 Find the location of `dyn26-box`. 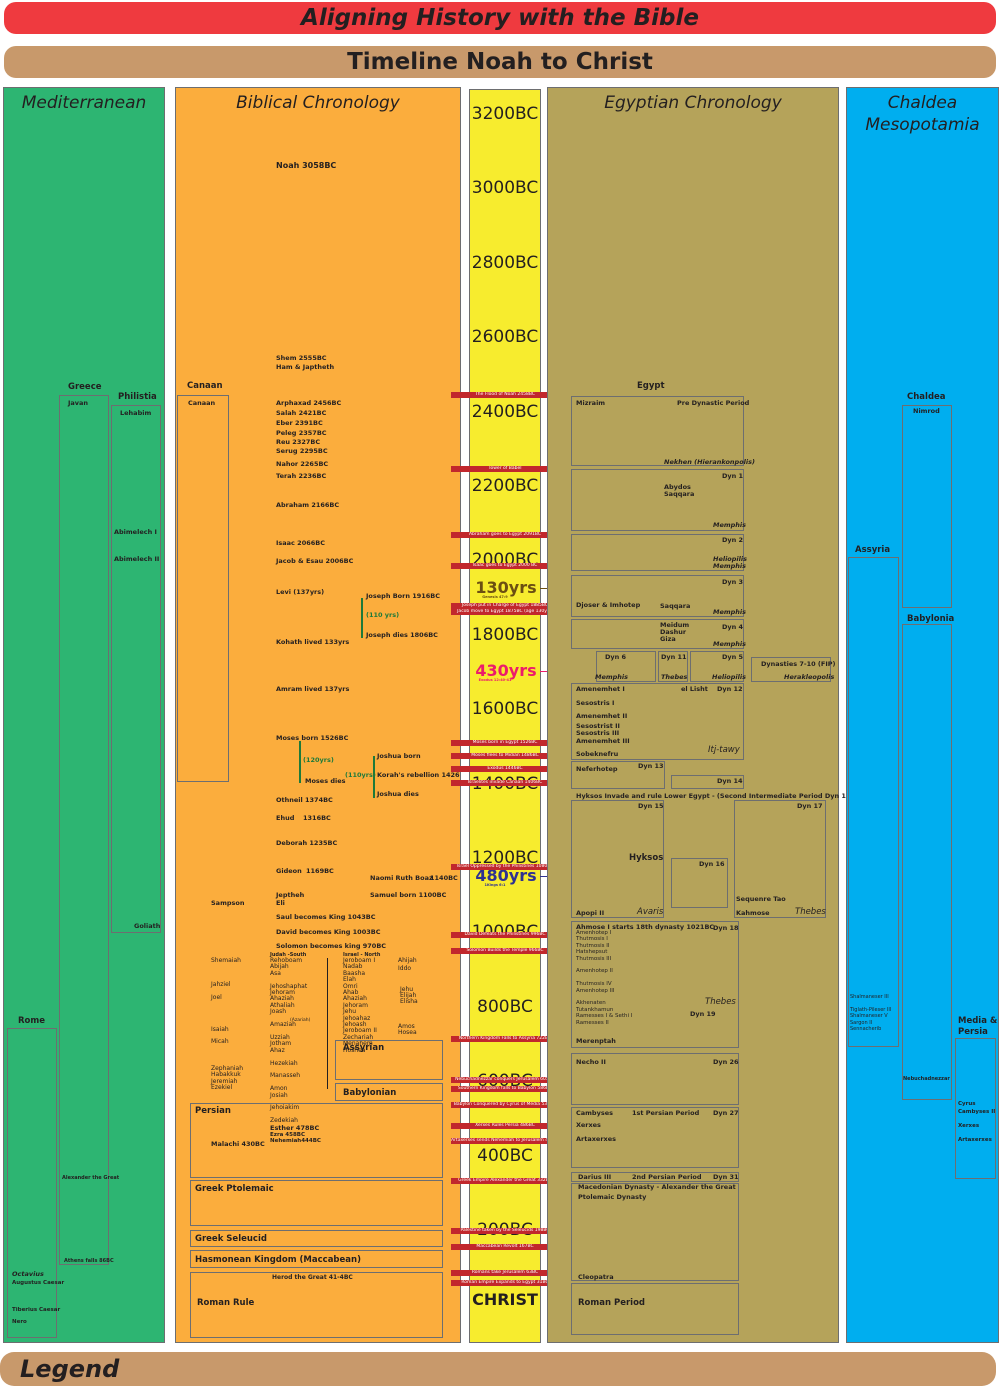

dyn26-box is located at coordinates (655, 1079).